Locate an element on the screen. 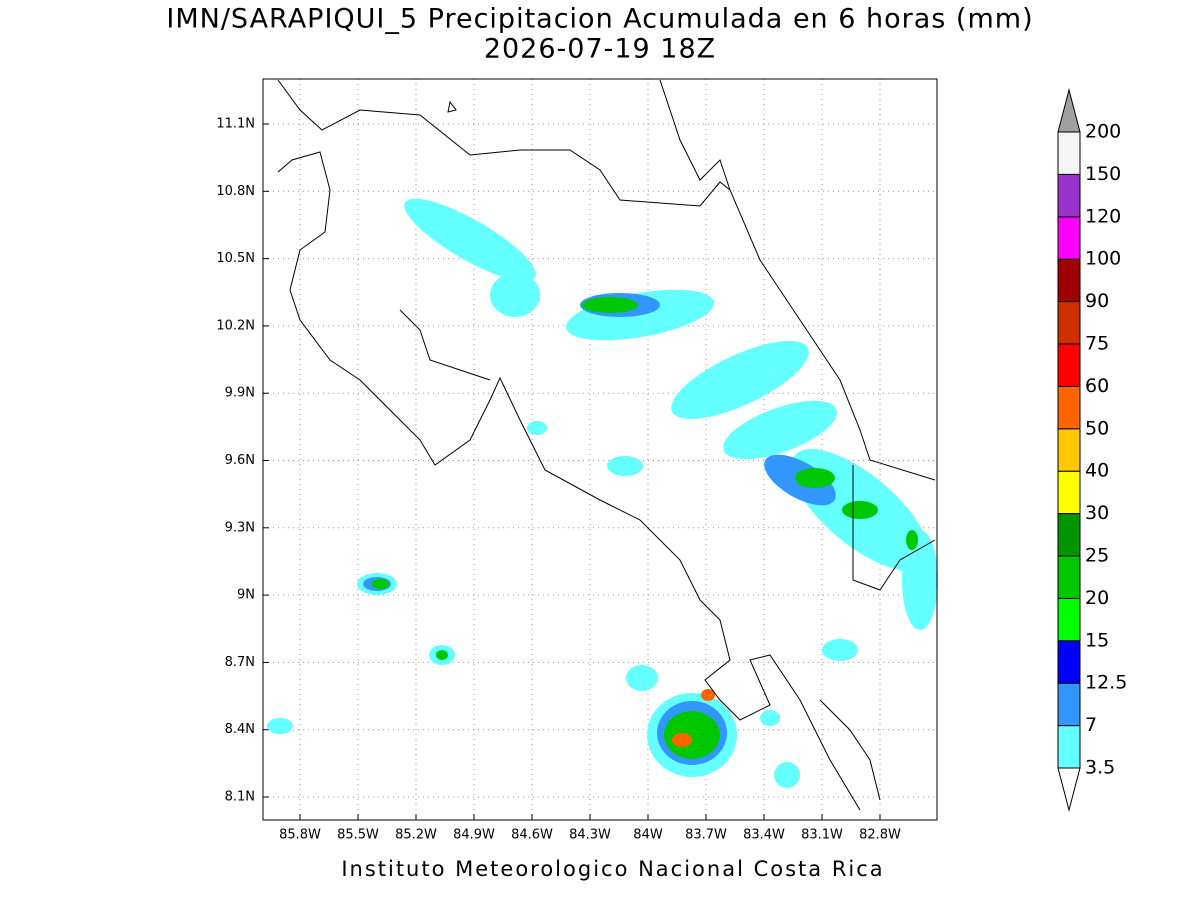 Image resolution: width=1200 pixels, height=904 pixels. lat-label: 9N is located at coordinates (246, 595).